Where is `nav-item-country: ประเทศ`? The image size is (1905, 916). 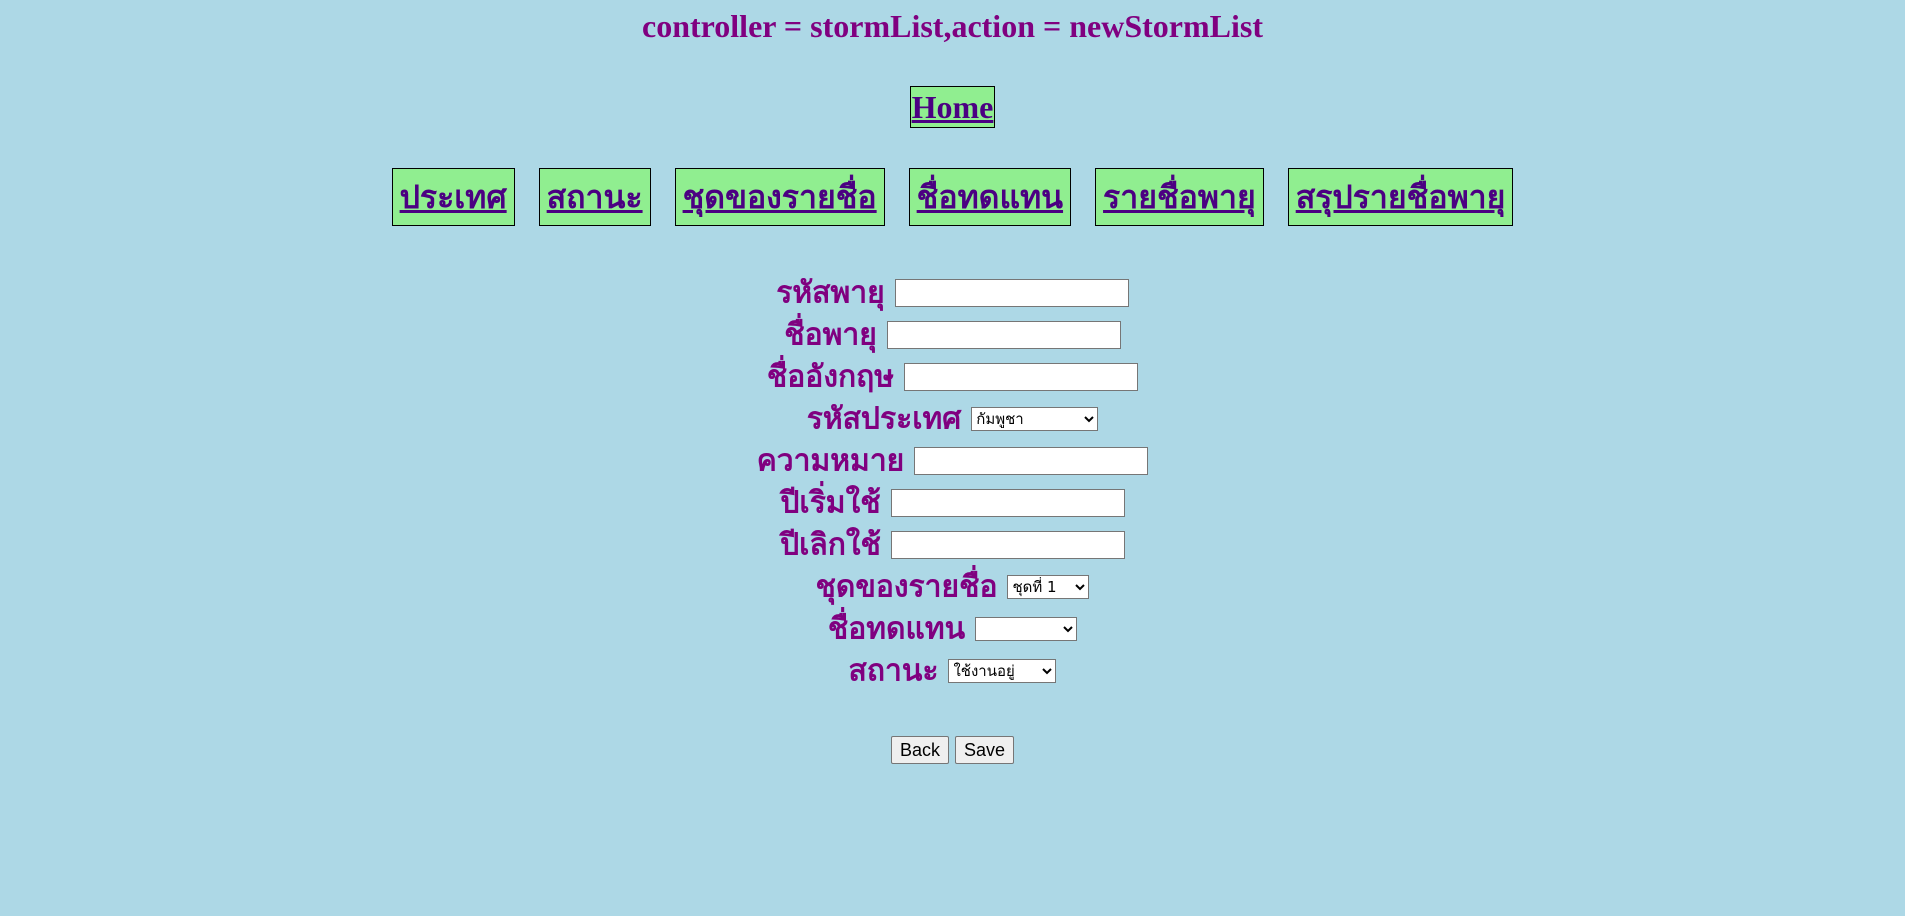
nav-item-country: ประเทศ is located at coordinates (453, 197).